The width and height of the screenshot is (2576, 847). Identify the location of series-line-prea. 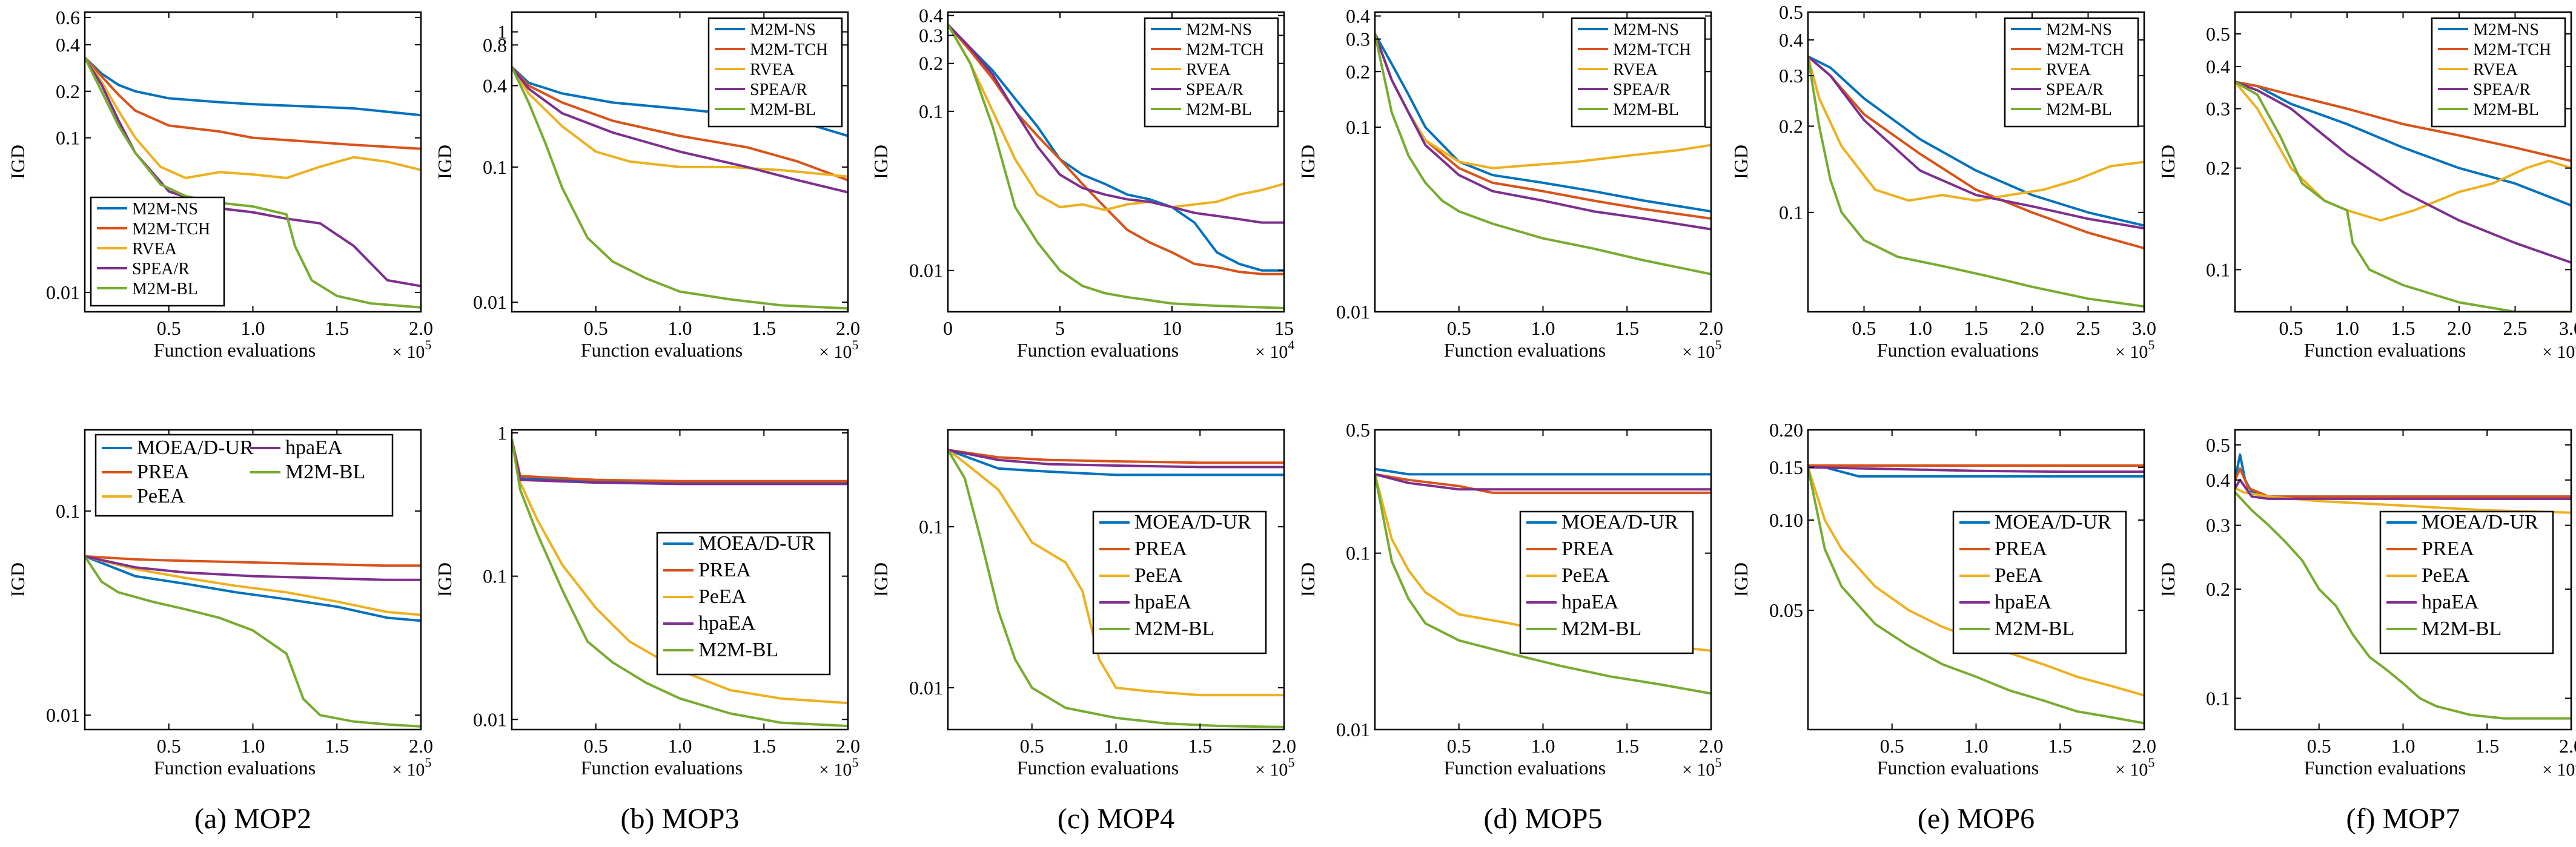
(1543, 483).